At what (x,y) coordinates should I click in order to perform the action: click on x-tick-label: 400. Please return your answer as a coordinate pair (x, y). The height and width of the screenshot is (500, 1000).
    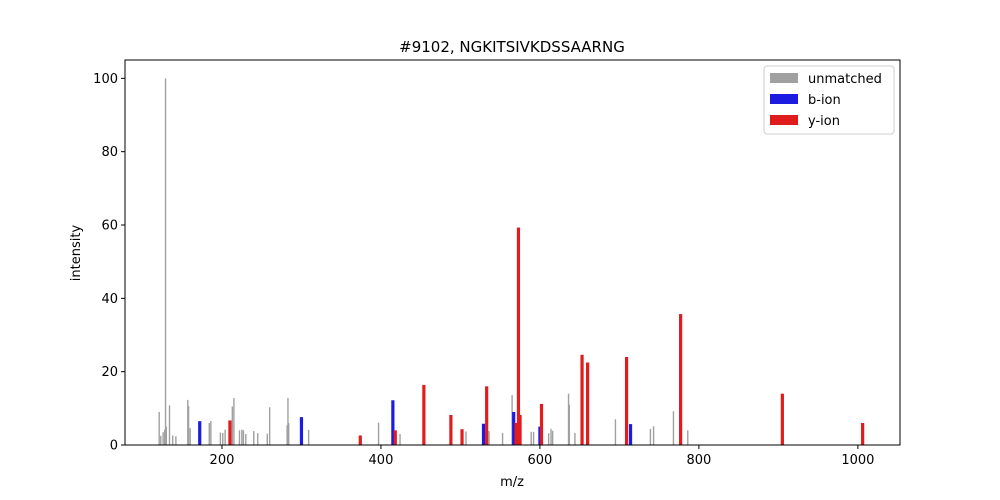
    Looking at the image, I should click on (381, 460).